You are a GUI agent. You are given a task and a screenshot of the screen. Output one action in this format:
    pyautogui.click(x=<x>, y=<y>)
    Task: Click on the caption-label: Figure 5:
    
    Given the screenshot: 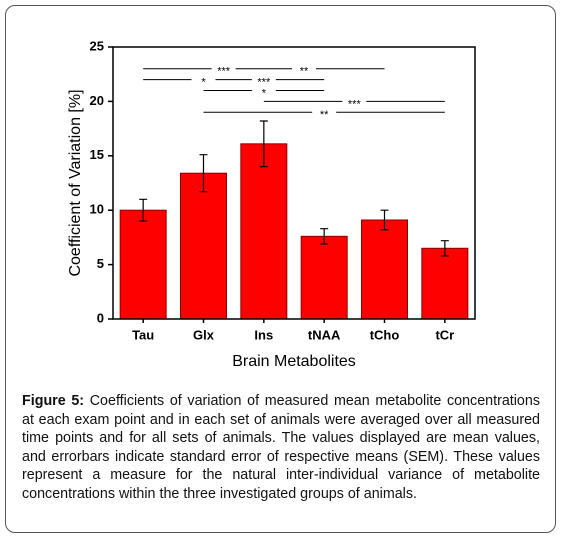 What is the action you would take?
    pyautogui.click(x=53, y=401)
    